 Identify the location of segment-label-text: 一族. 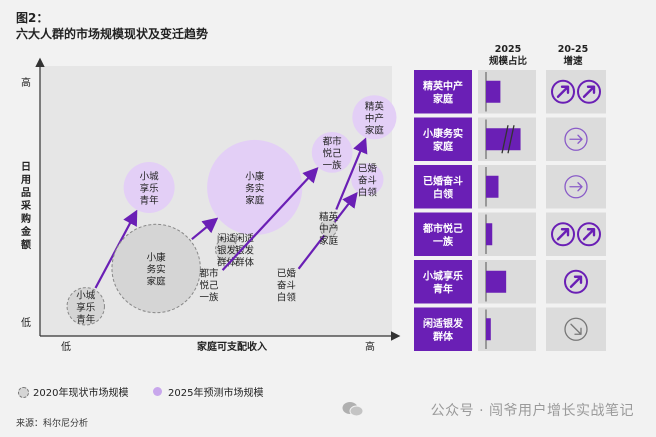
(443, 241).